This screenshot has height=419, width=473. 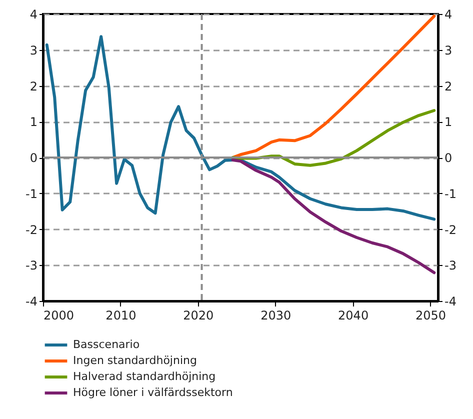 What do you see at coordinates (34, 158) in the screenshot?
I see `y-tick-label: 0` at bounding box center [34, 158].